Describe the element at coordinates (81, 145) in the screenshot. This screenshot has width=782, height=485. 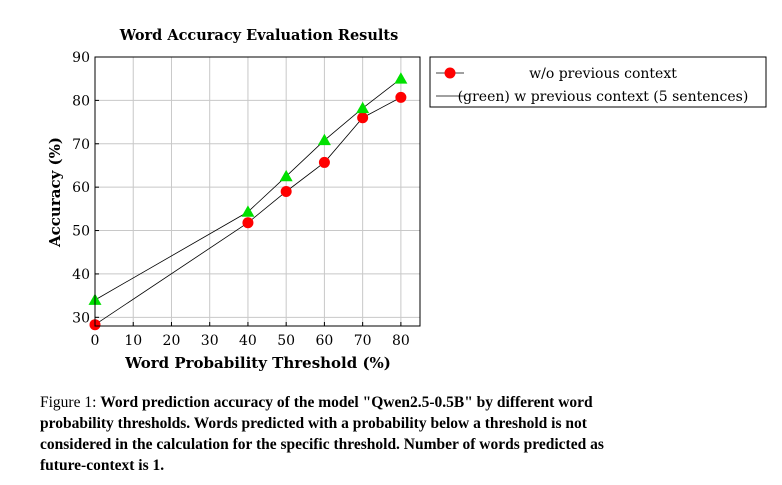
I see `y-tick-label: 70` at that location.